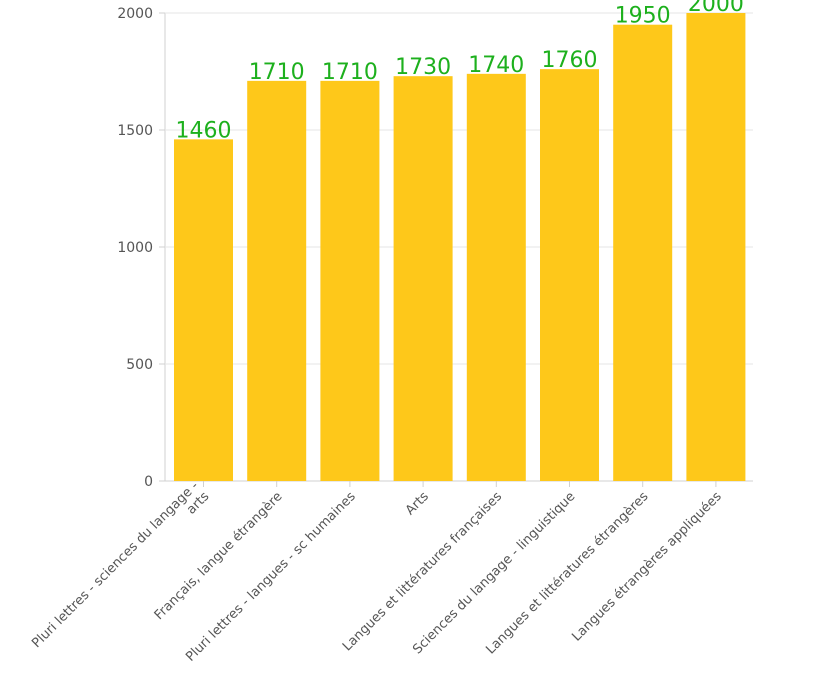 The image size is (819, 691). Describe the element at coordinates (148, 482) in the screenshot. I see `y-tick-label: 0` at that location.